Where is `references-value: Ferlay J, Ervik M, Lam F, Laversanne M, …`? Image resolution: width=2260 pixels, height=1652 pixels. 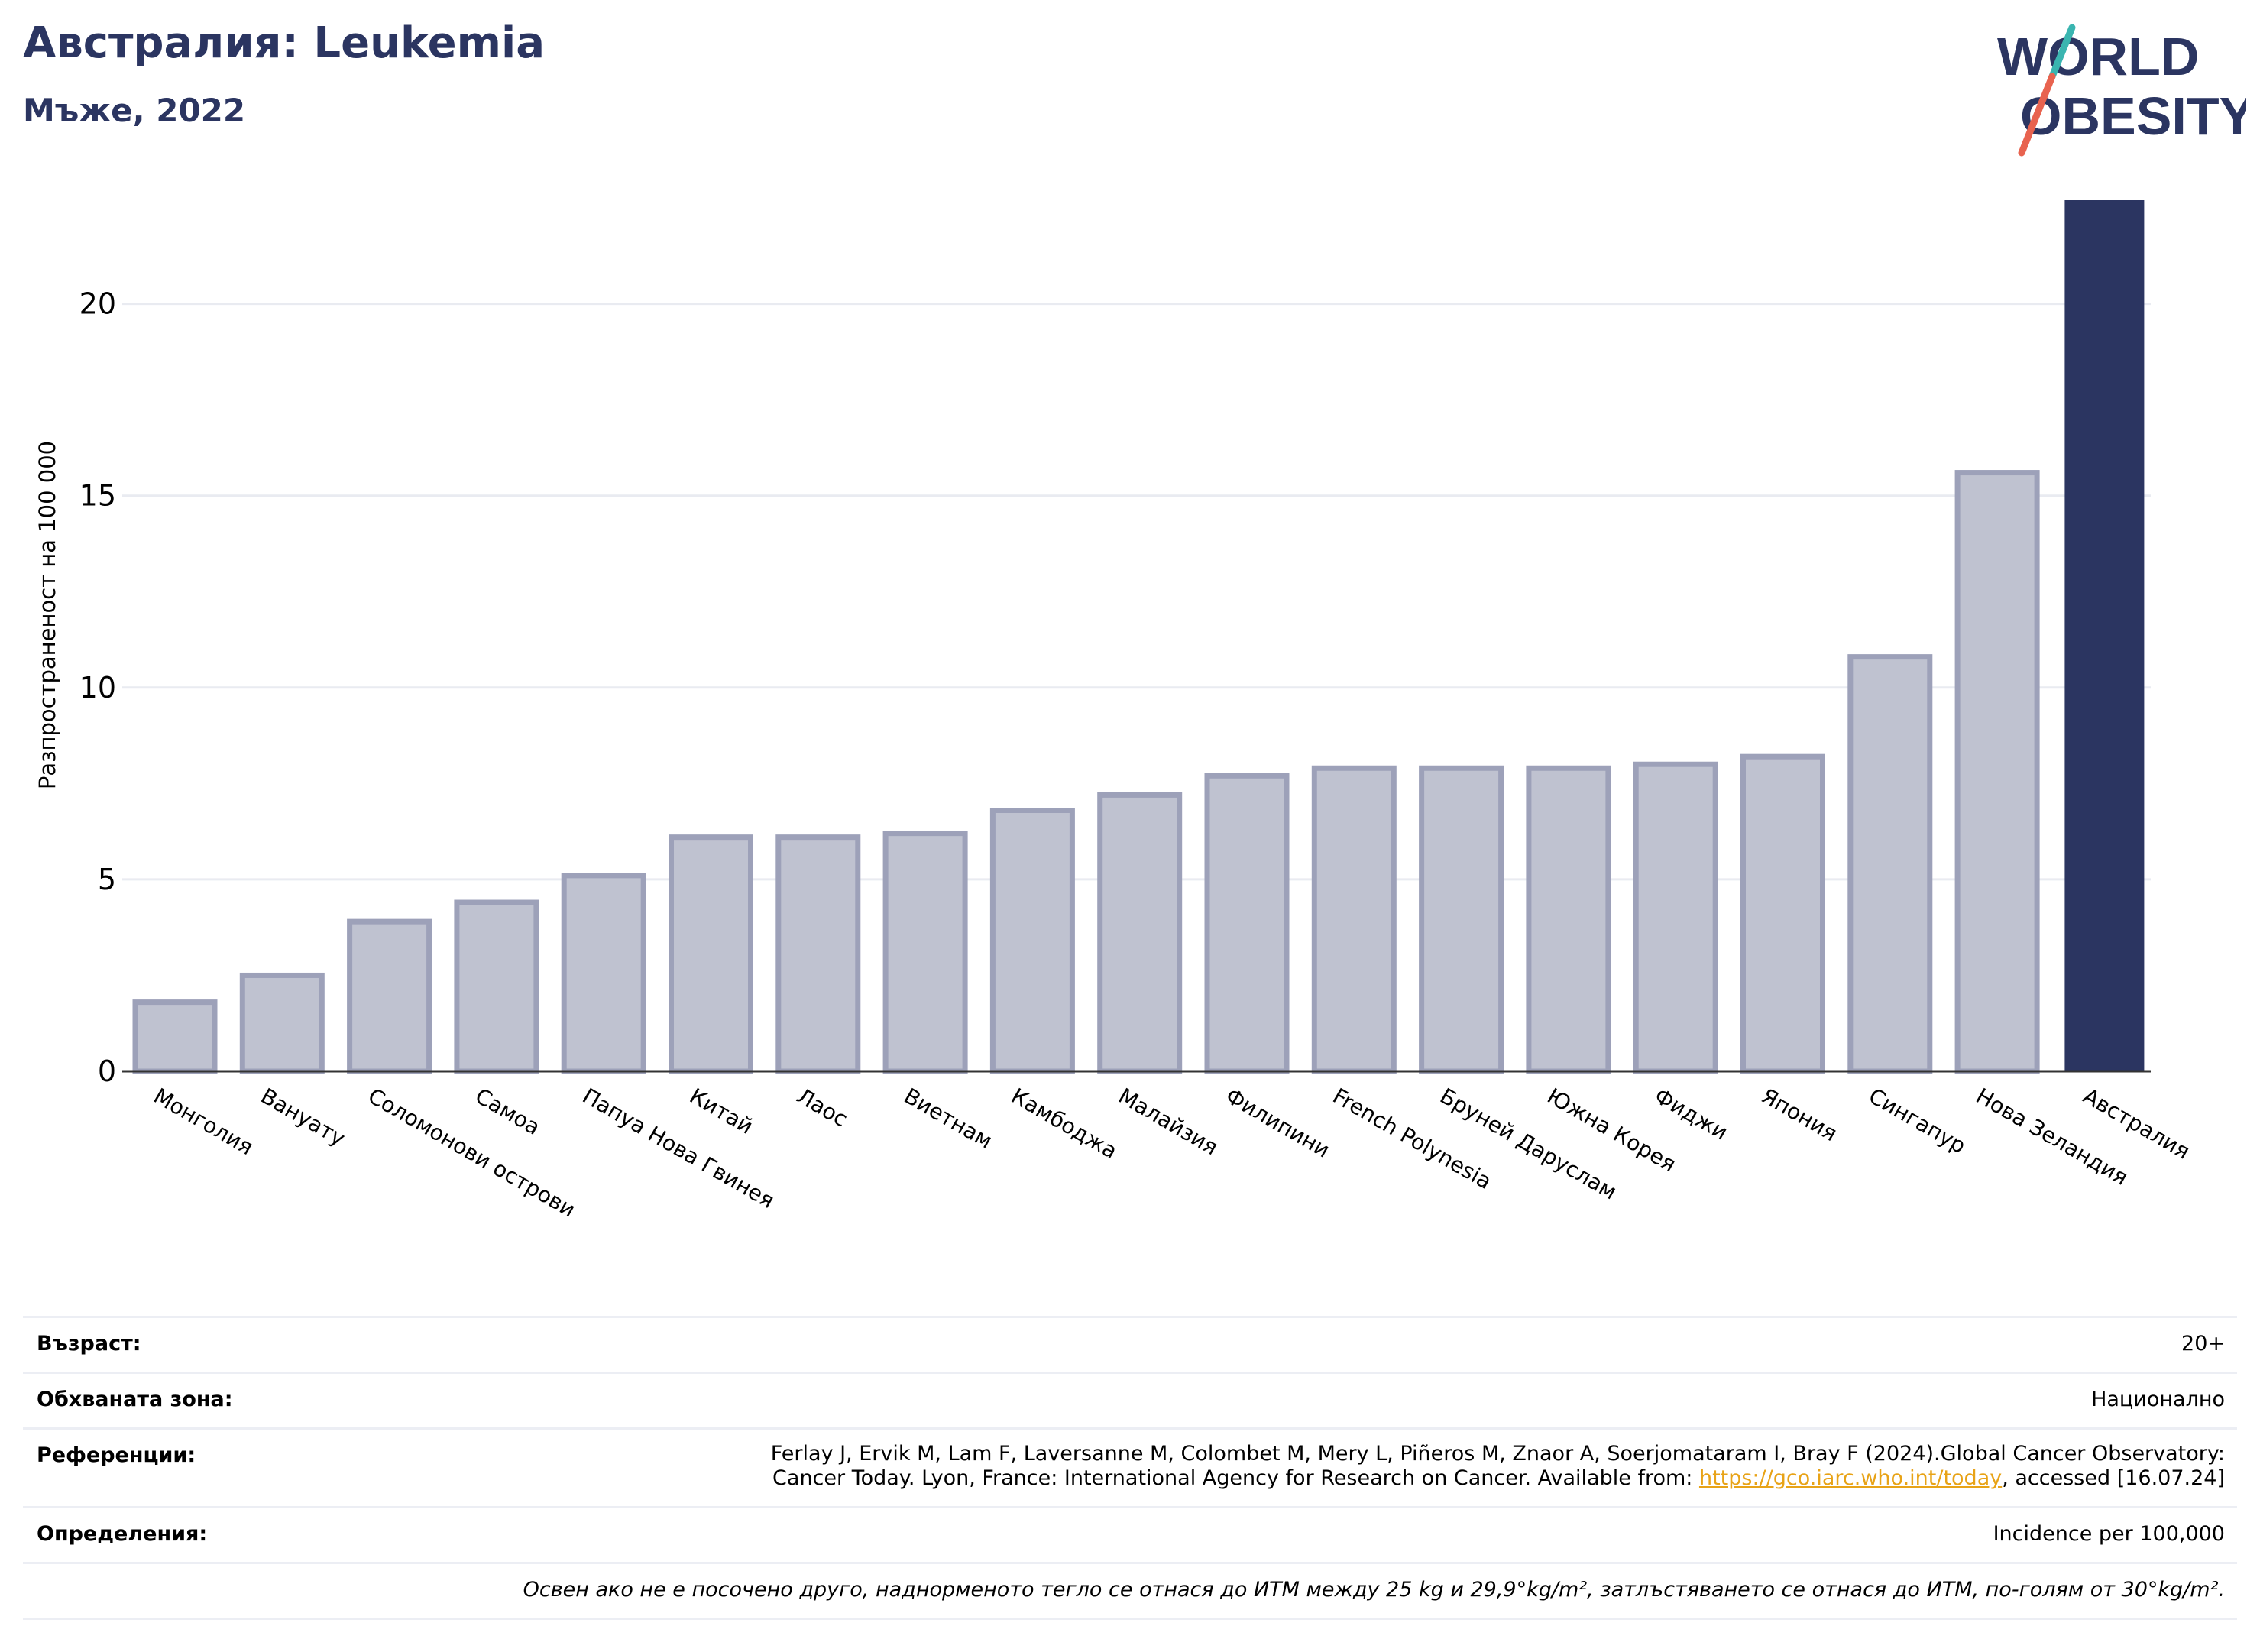
references-value: Ferlay J, Ervik M, Lam F, Laversanne M, … is located at coordinates (1498, 1466).